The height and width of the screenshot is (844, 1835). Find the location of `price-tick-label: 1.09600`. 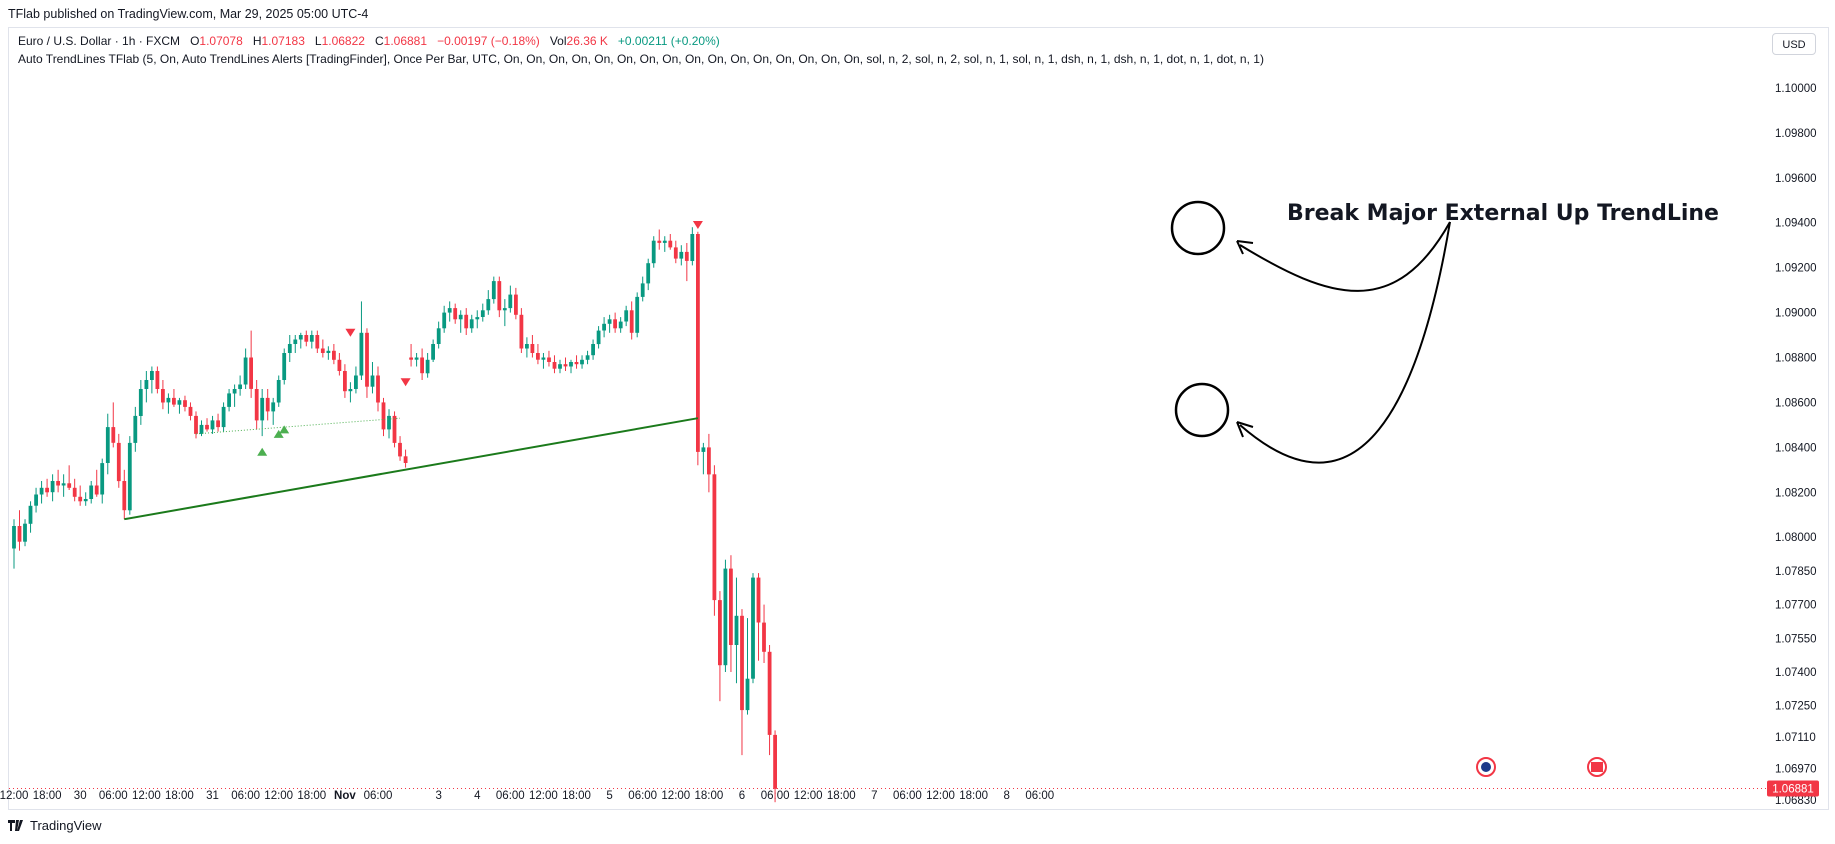

price-tick-label: 1.09600 is located at coordinates (1796, 179).